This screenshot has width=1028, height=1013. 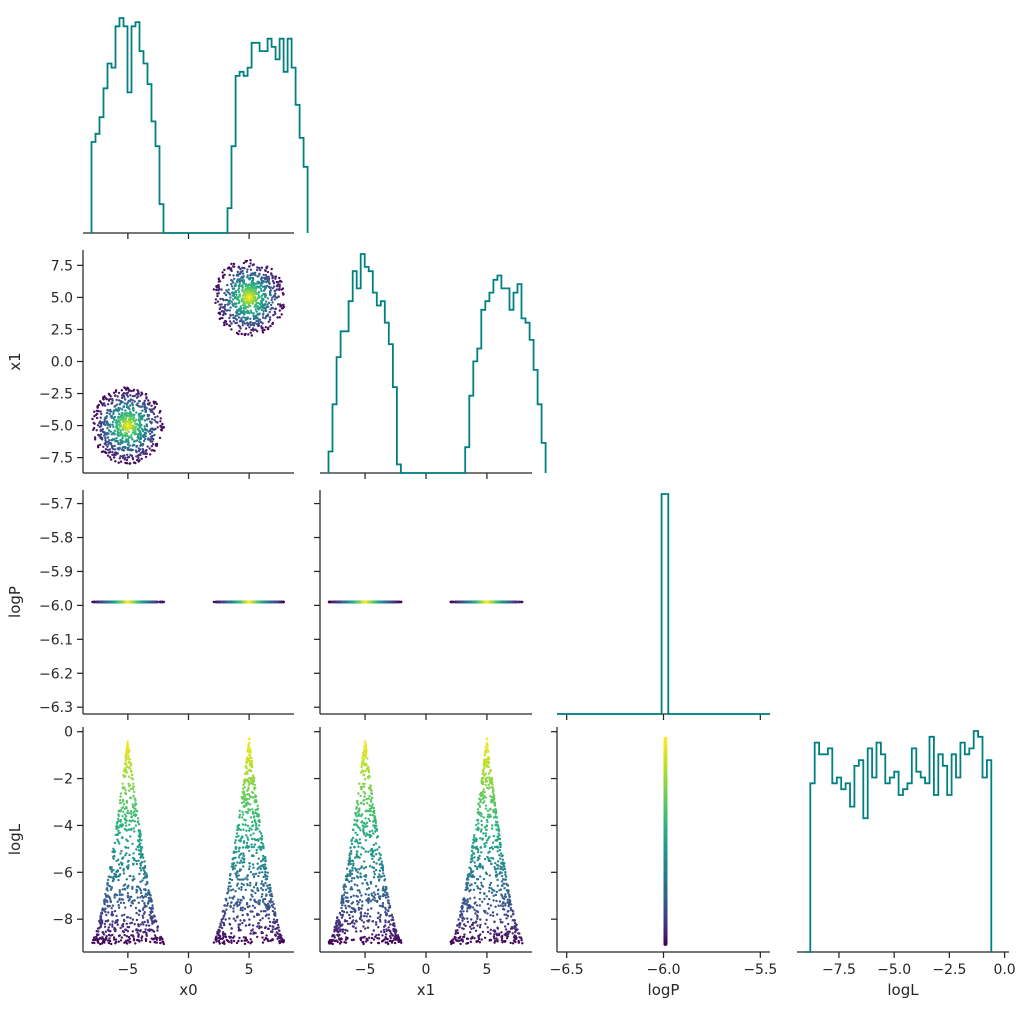 What do you see at coordinates (56, 395) in the screenshot?
I see `y-tick-label-x1: −2.5` at bounding box center [56, 395].